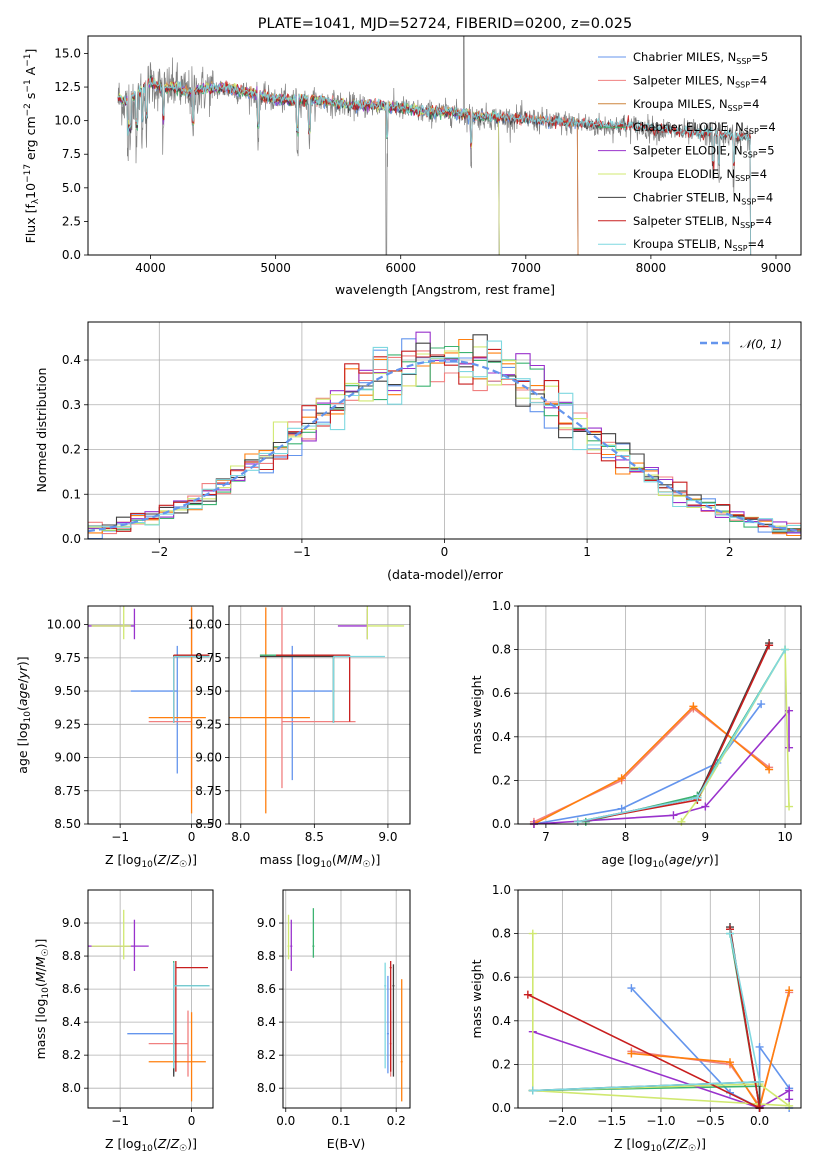  Describe the element at coordinates (71, 923) in the screenshot. I see `y-tick-label: 9.0` at that location.